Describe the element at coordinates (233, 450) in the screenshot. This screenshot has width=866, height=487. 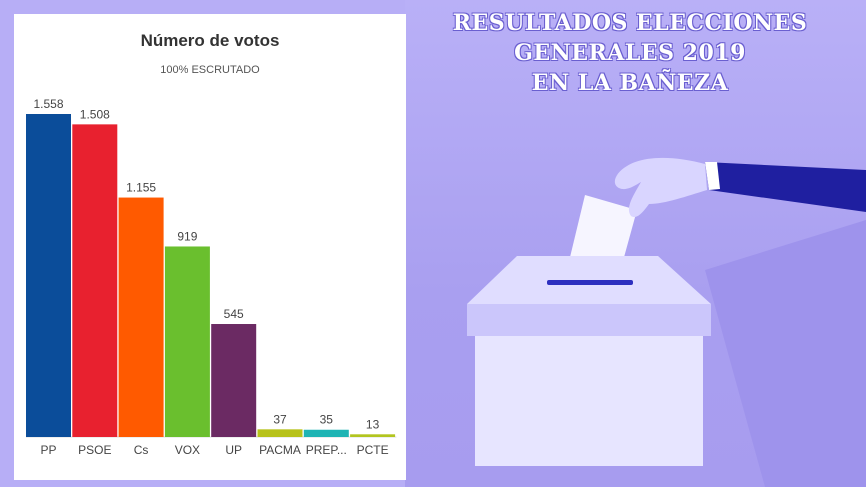
I see `x-tick-label-4: UP` at that location.